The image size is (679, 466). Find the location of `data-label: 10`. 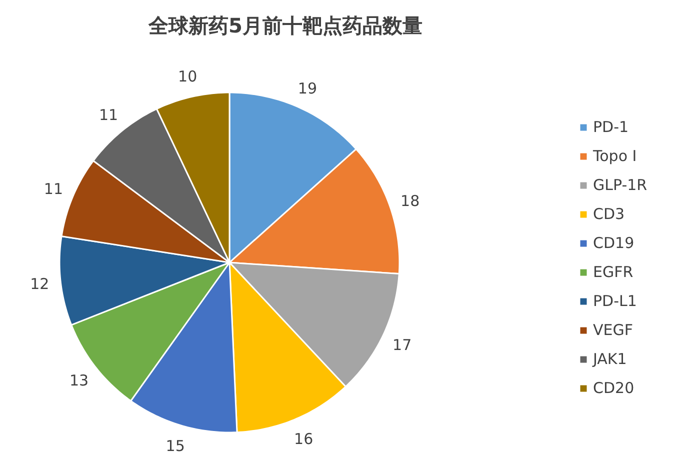

data-label: 10 is located at coordinates (188, 77).